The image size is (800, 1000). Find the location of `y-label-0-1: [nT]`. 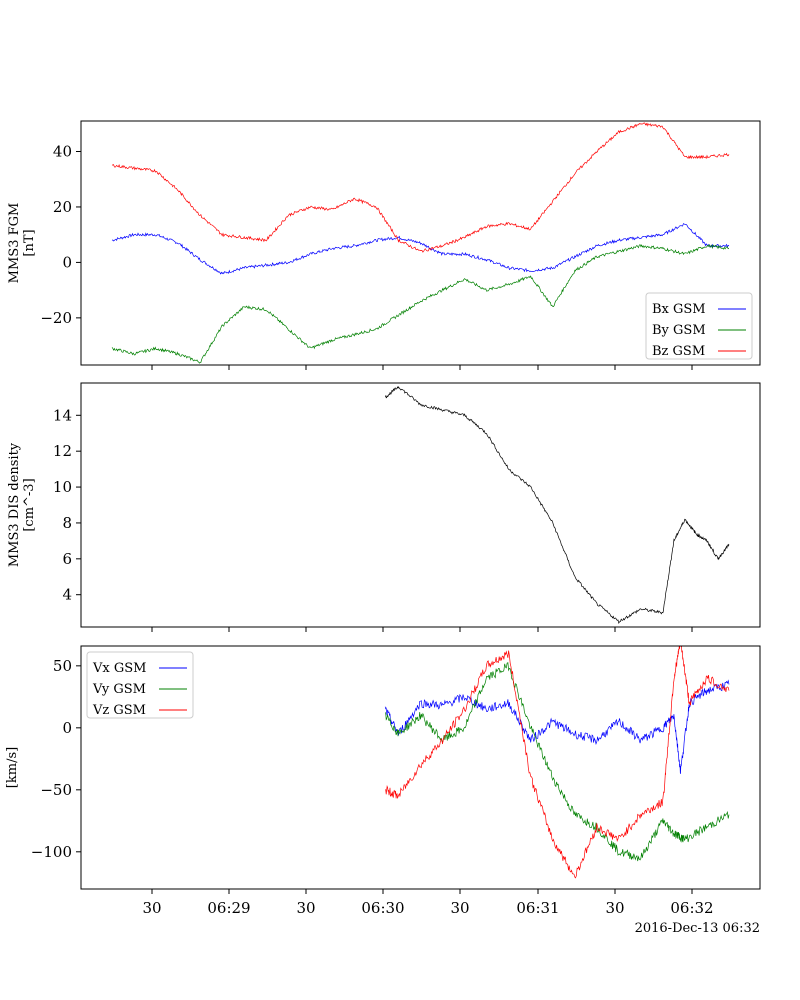

y-label-0-1: [nT] is located at coordinates (29, 242).